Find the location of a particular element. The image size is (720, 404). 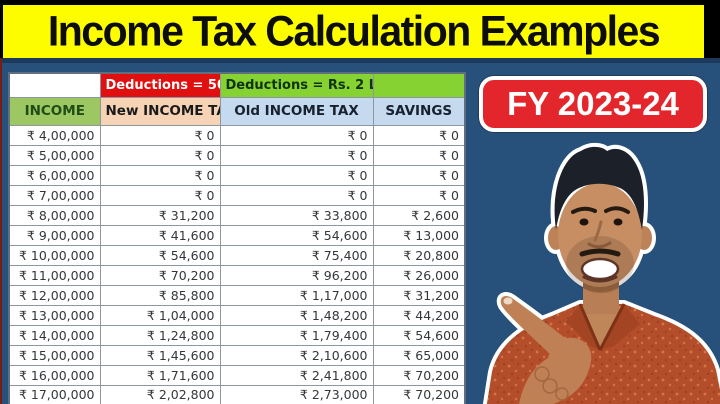

table-cell: ₹ 2,02,800 is located at coordinates (160, 394).